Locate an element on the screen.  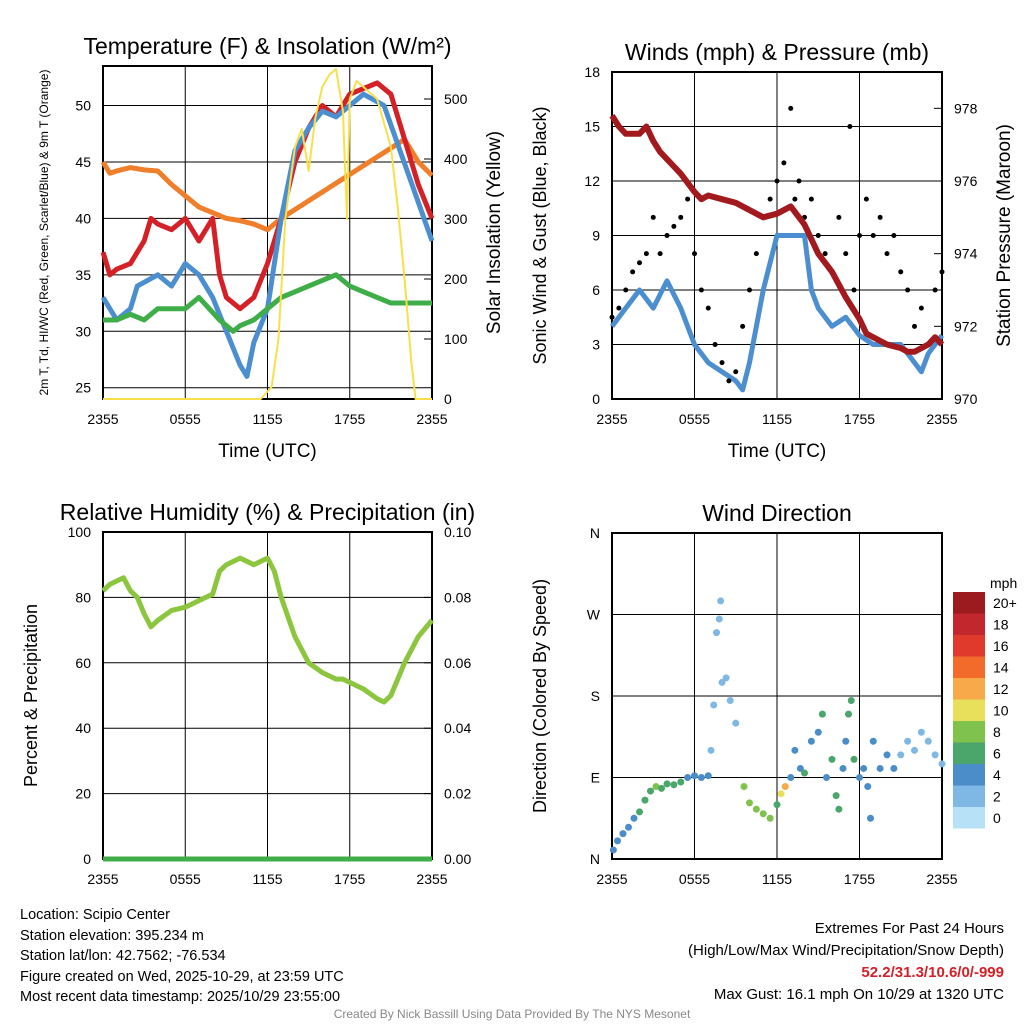
y2-tick-label: 0 is located at coordinates (448, 399).